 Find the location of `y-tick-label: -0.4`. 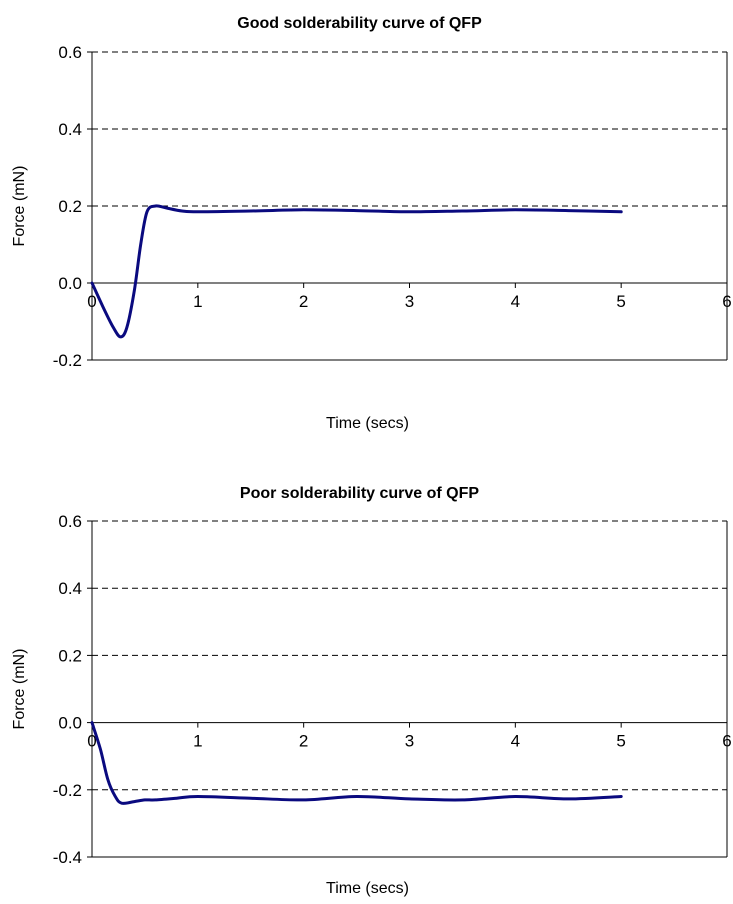

y-tick-label: -0.4 is located at coordinates (67, 857).